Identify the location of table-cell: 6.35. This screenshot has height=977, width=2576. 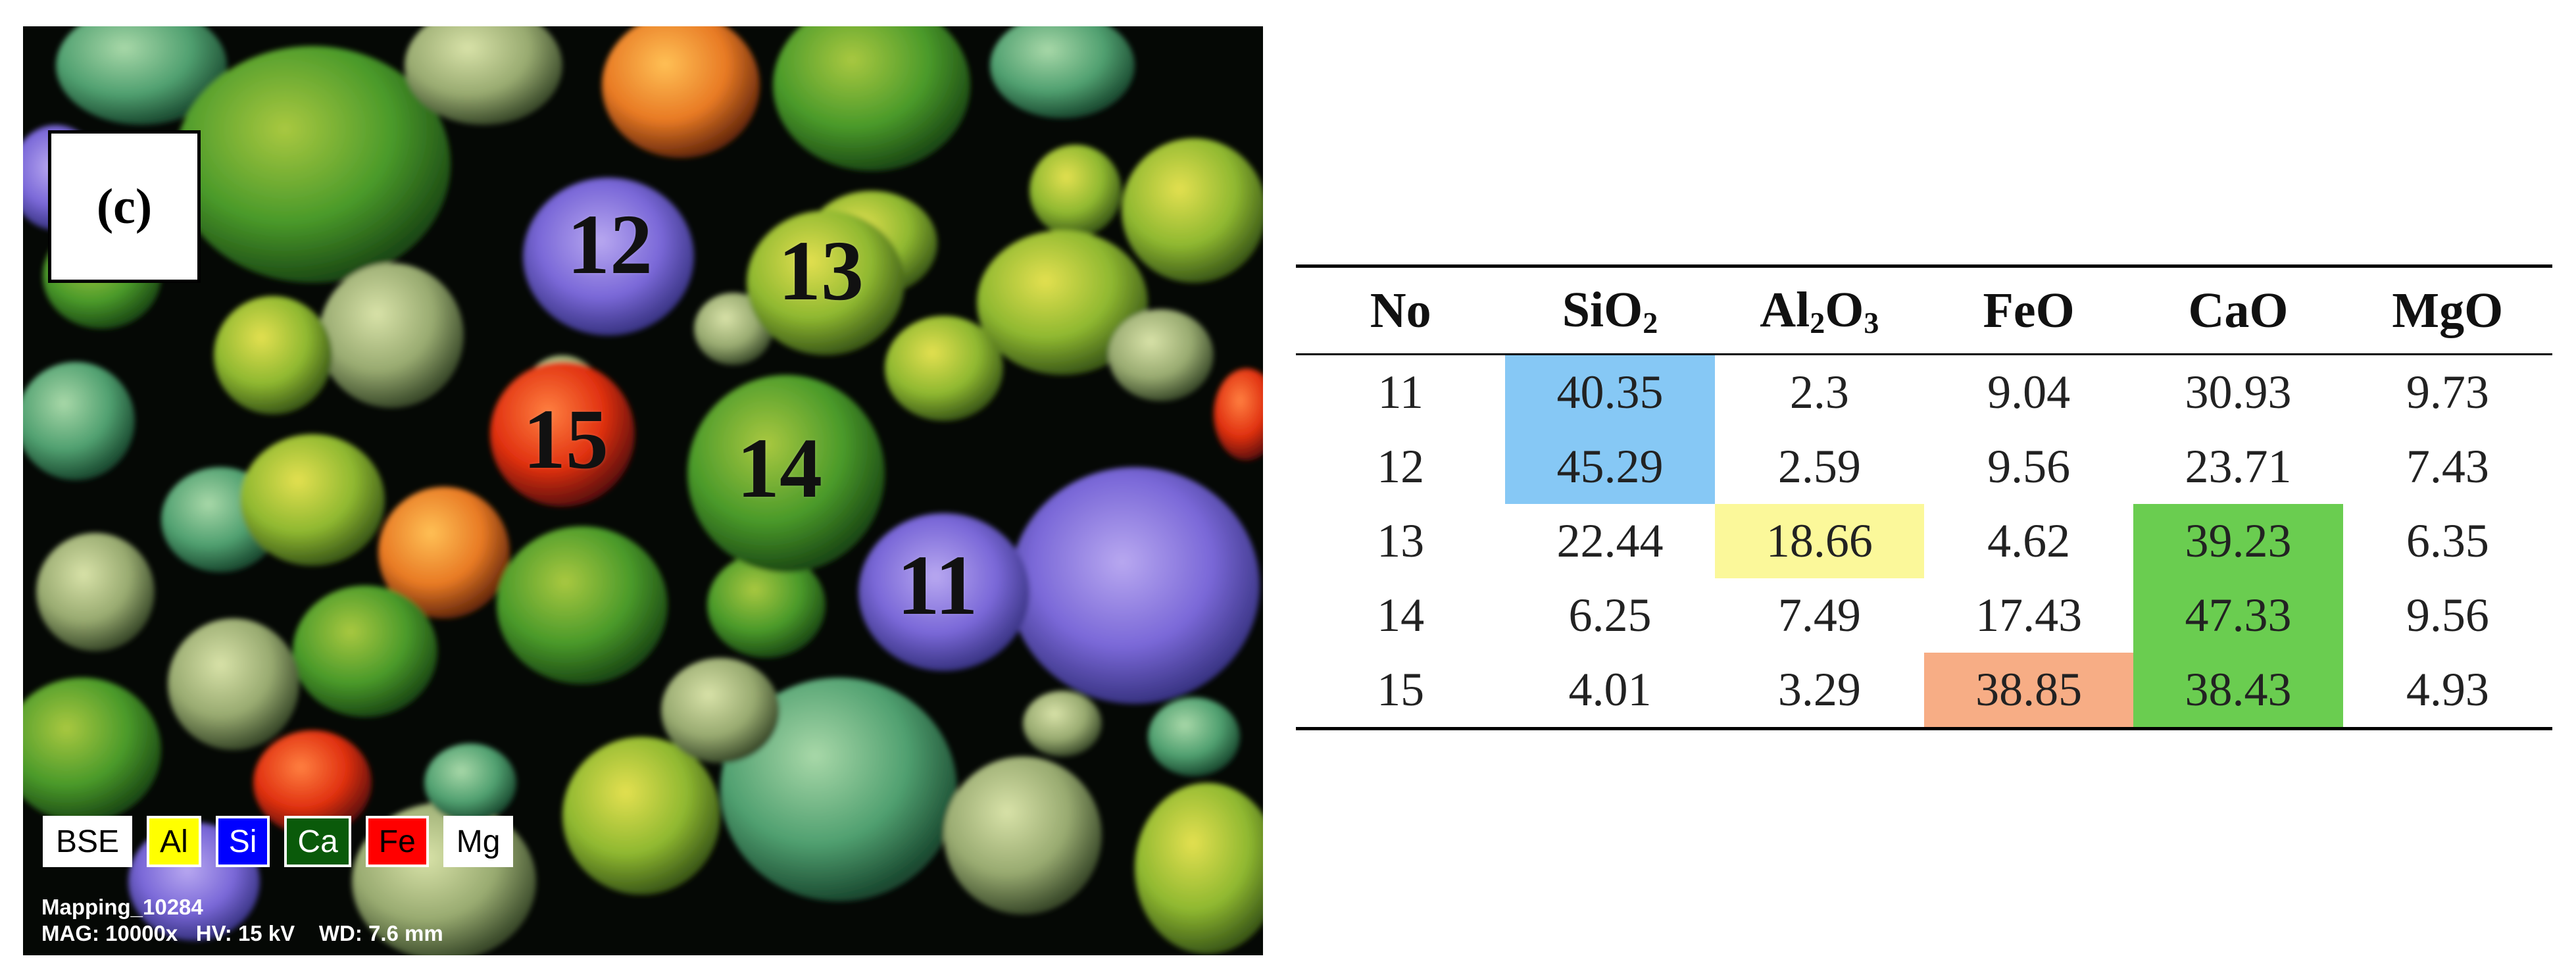
(2447, 540).